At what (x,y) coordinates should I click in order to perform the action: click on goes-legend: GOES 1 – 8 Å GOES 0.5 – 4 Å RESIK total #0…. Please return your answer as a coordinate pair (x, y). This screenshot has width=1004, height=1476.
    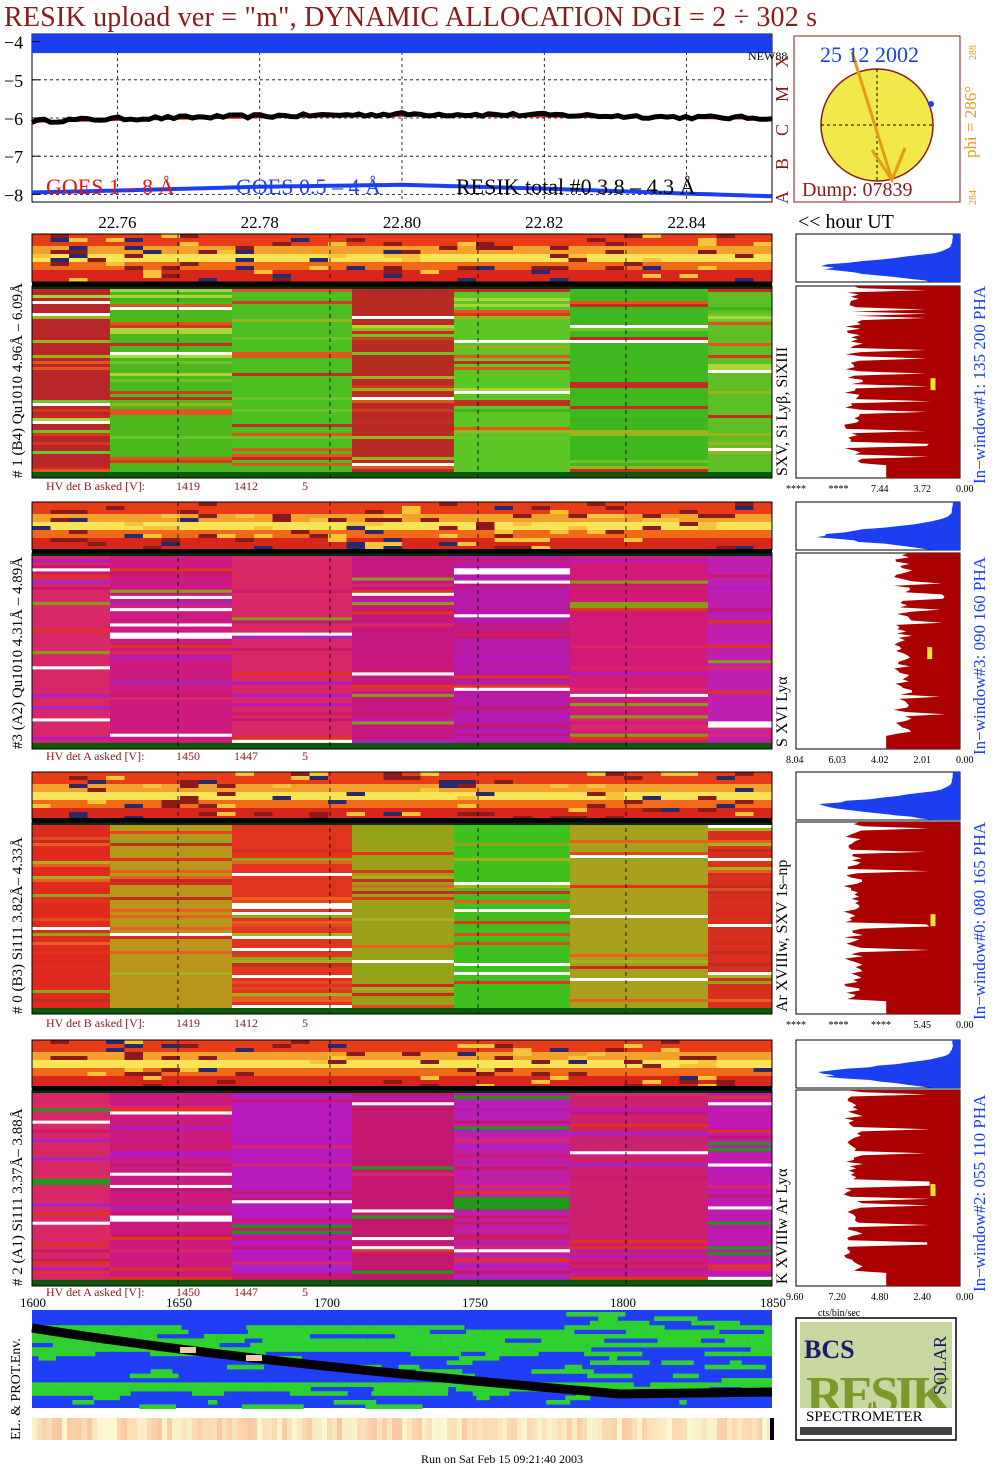
    Looking at the image, I should click on (371, 186).